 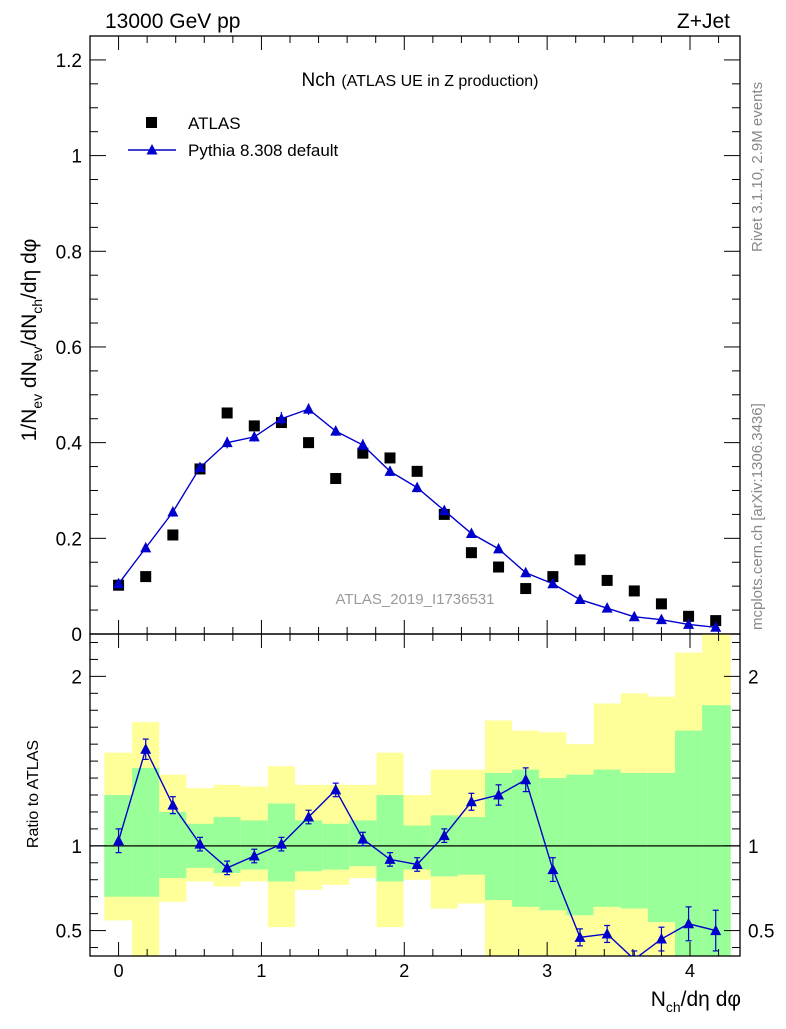 What do you see at coordinates (69, 348) in the screenshot?
I see `main-y-tick-label: 0.6` at bounding box center [69, 348].